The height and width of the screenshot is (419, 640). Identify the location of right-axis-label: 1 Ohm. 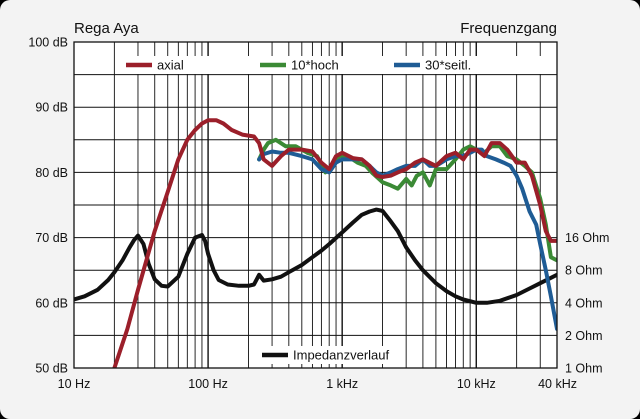
(584, 369).